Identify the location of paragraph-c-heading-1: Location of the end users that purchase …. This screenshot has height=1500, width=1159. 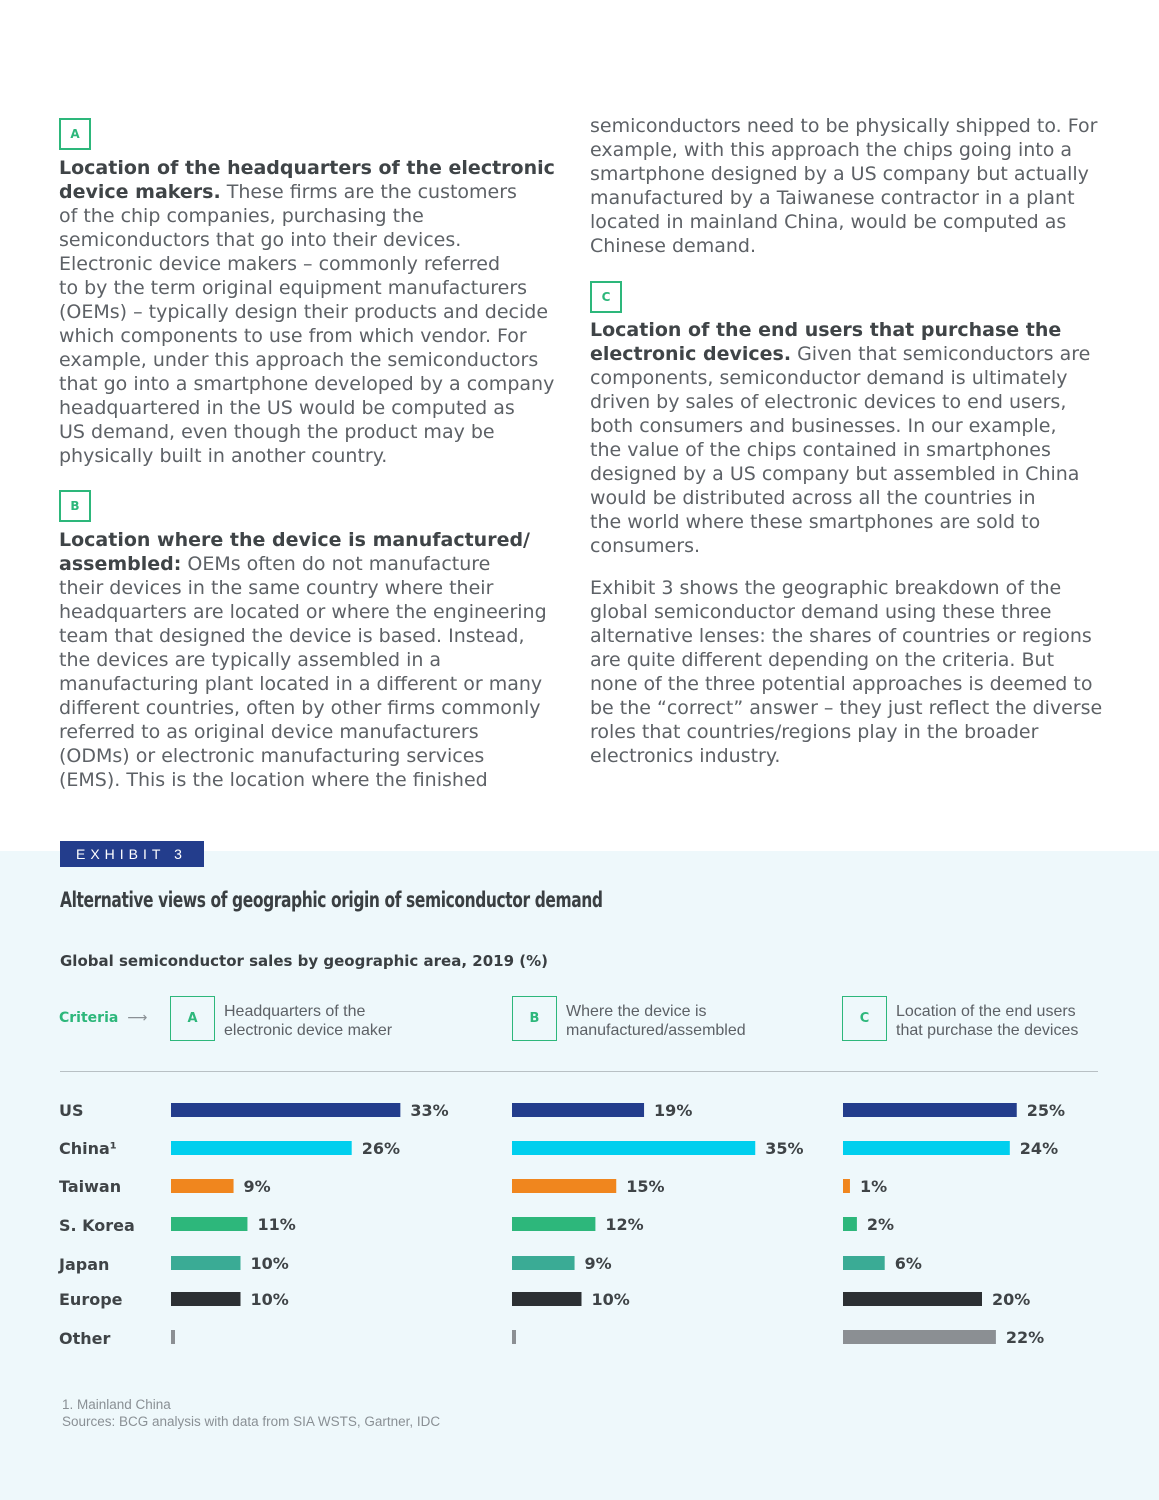
(826, 330).